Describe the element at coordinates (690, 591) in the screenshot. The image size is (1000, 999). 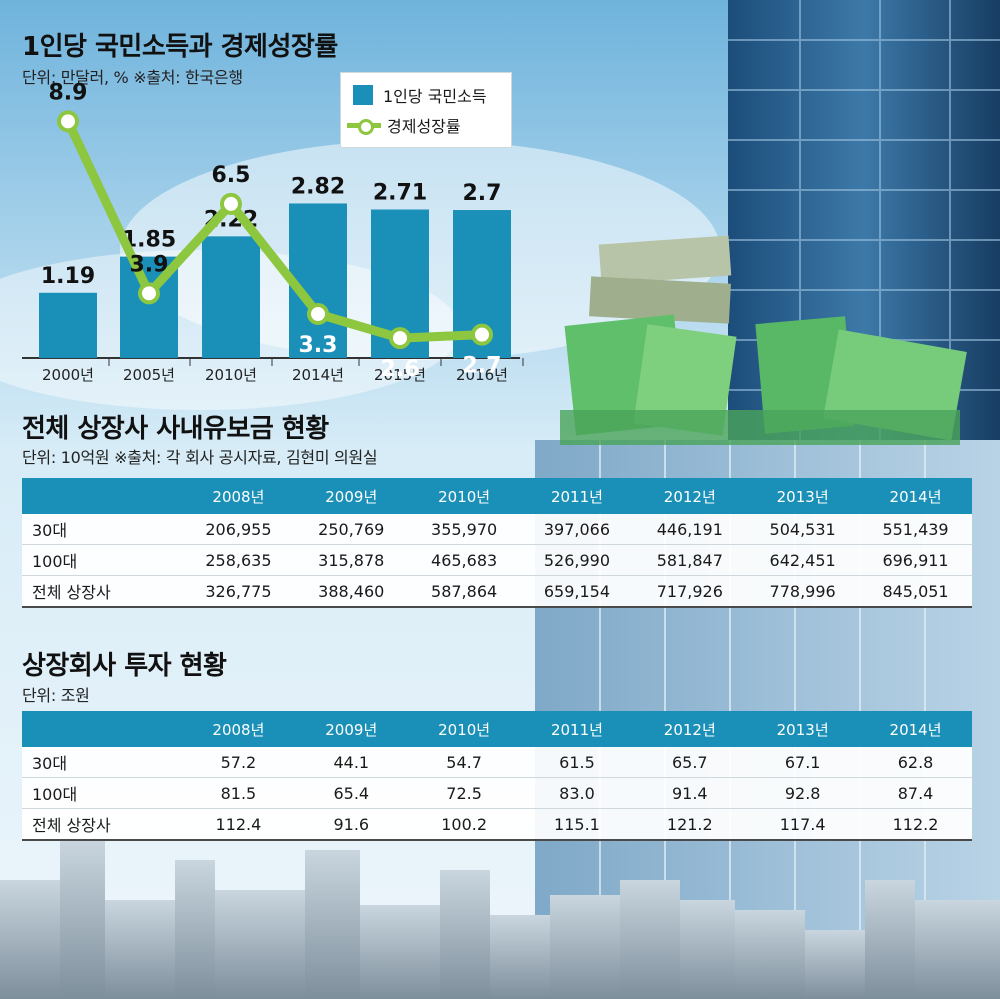
I see `retained-earnings-cell: 717,926` at that location.